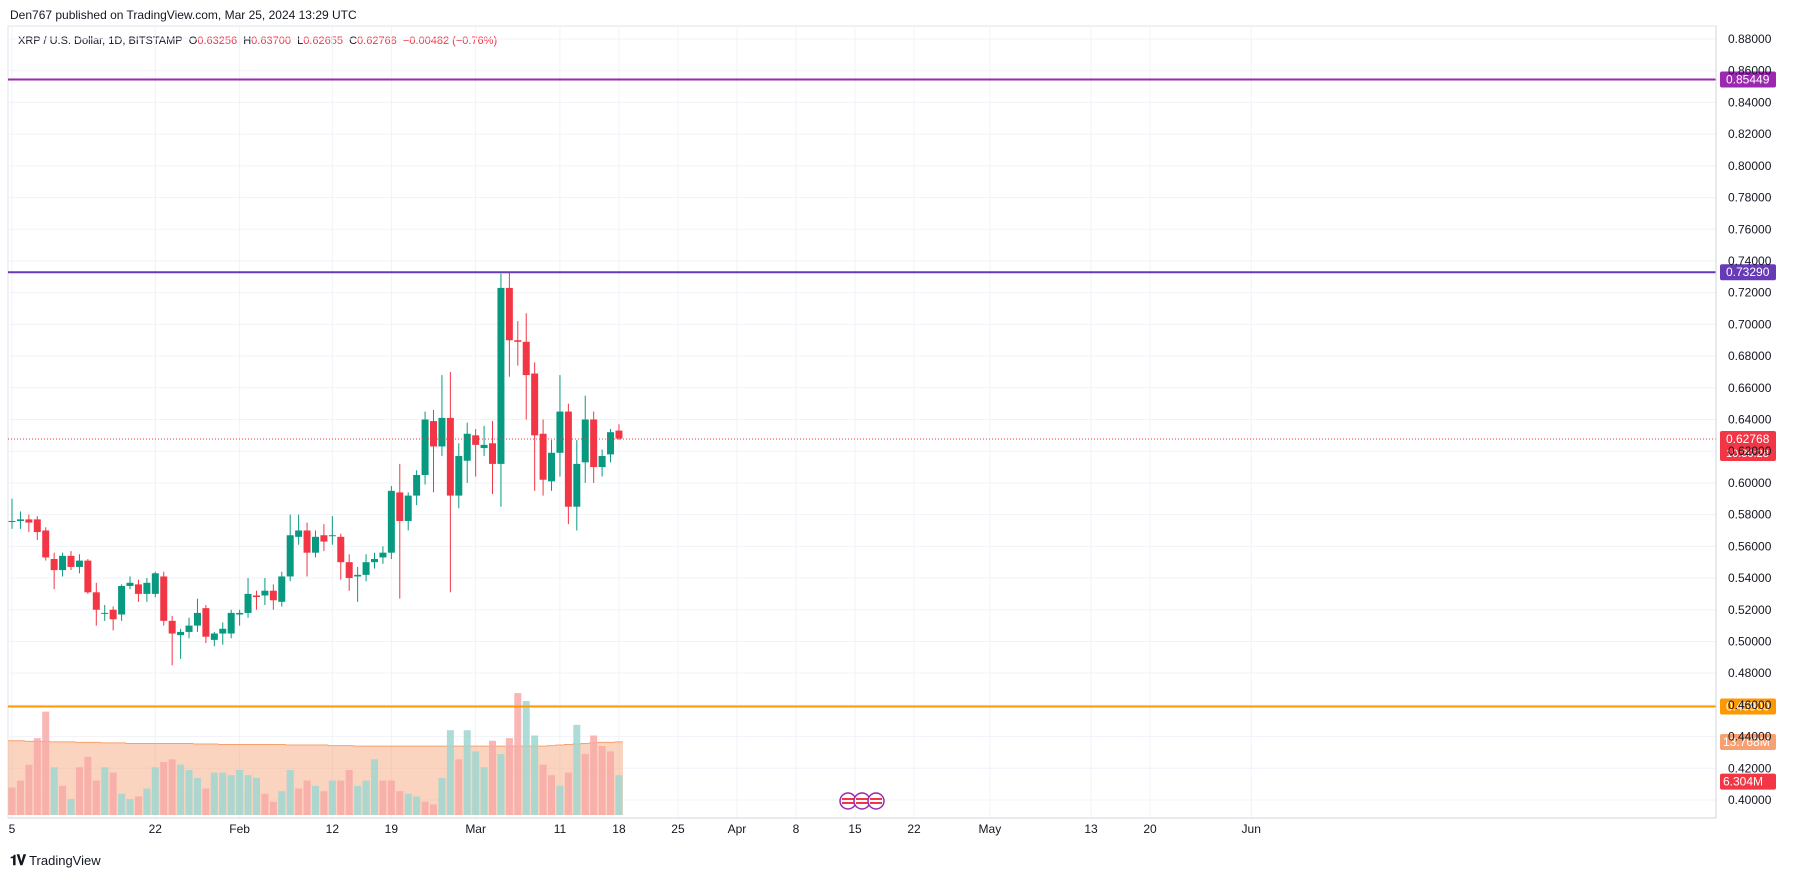 This screenshot has width=1794, height=877. I want to click on price-tick-label: 0.72000, so click(1750, 293).